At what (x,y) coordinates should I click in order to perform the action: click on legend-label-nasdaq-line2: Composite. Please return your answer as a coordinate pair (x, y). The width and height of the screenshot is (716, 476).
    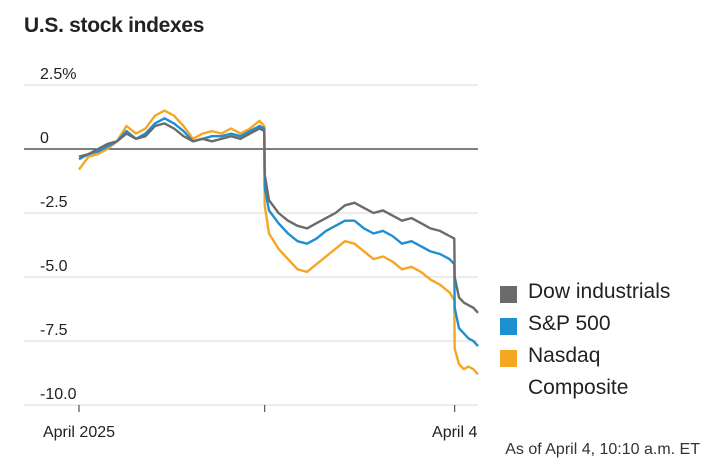
    Looking at the image, I should click on (578, 387).